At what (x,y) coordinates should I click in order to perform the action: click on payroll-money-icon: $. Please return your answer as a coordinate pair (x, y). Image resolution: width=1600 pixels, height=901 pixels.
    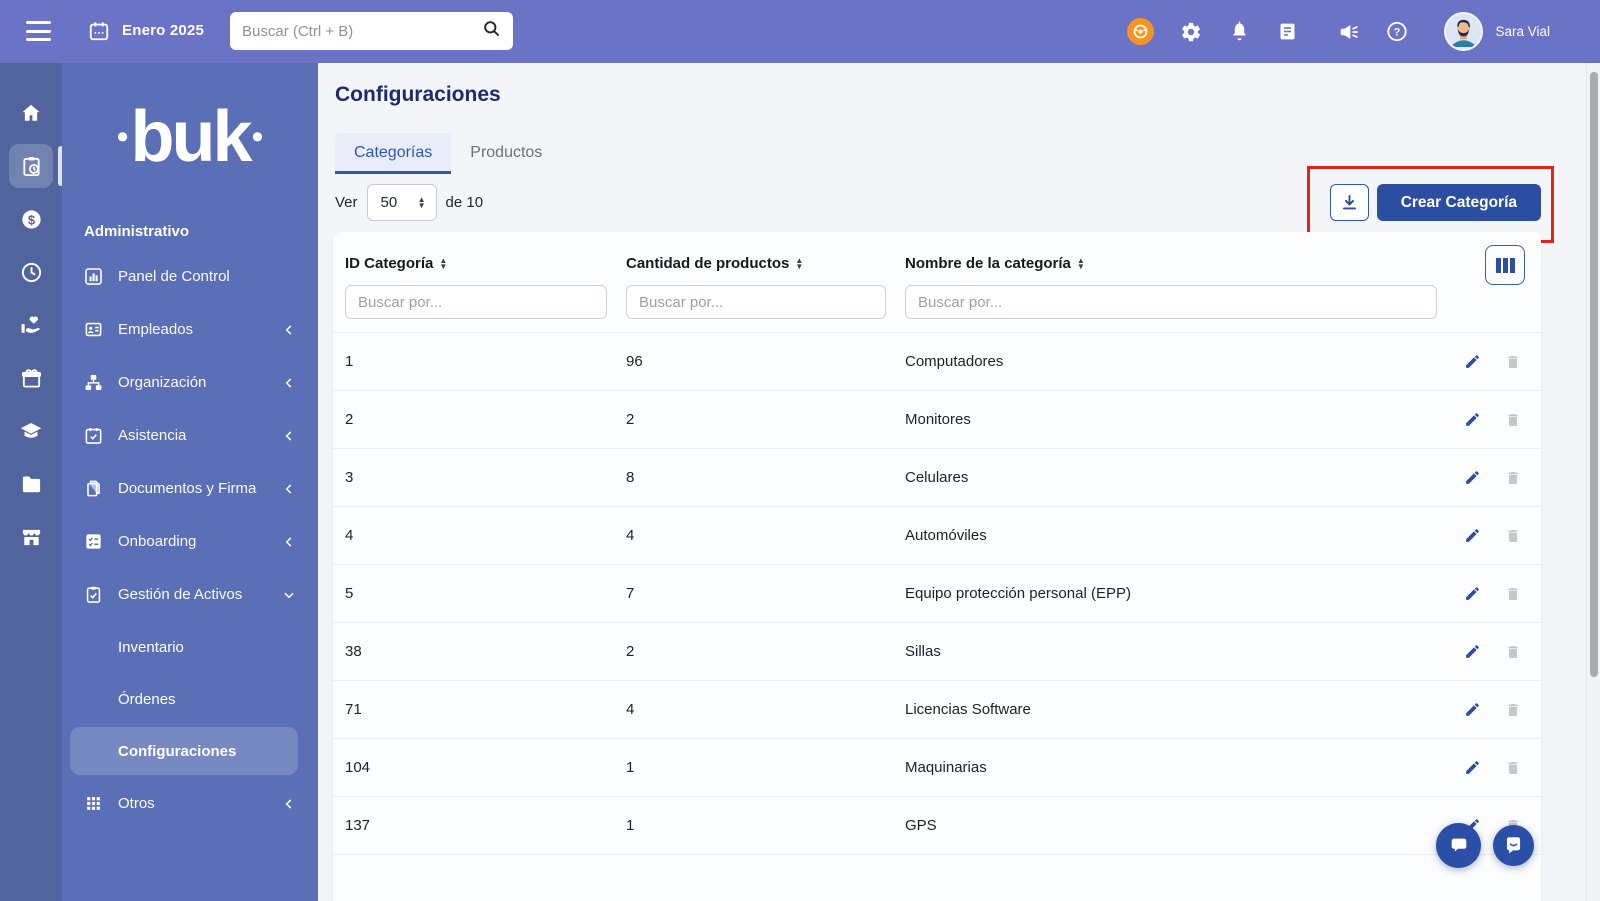
    Looking at the image, I should click on (31, 219).